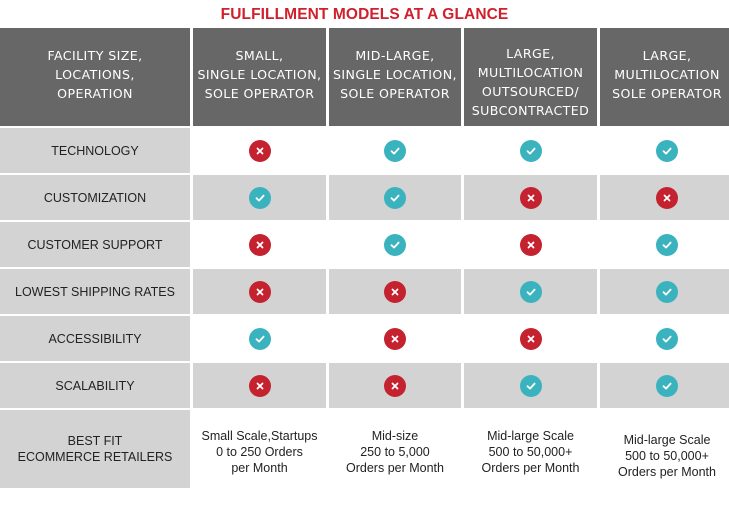 This screenshot has height=507, width=729. I want to click on best-fit-text: Mid-size 250 to 5,000 Orders per Month, so click(395, 452).